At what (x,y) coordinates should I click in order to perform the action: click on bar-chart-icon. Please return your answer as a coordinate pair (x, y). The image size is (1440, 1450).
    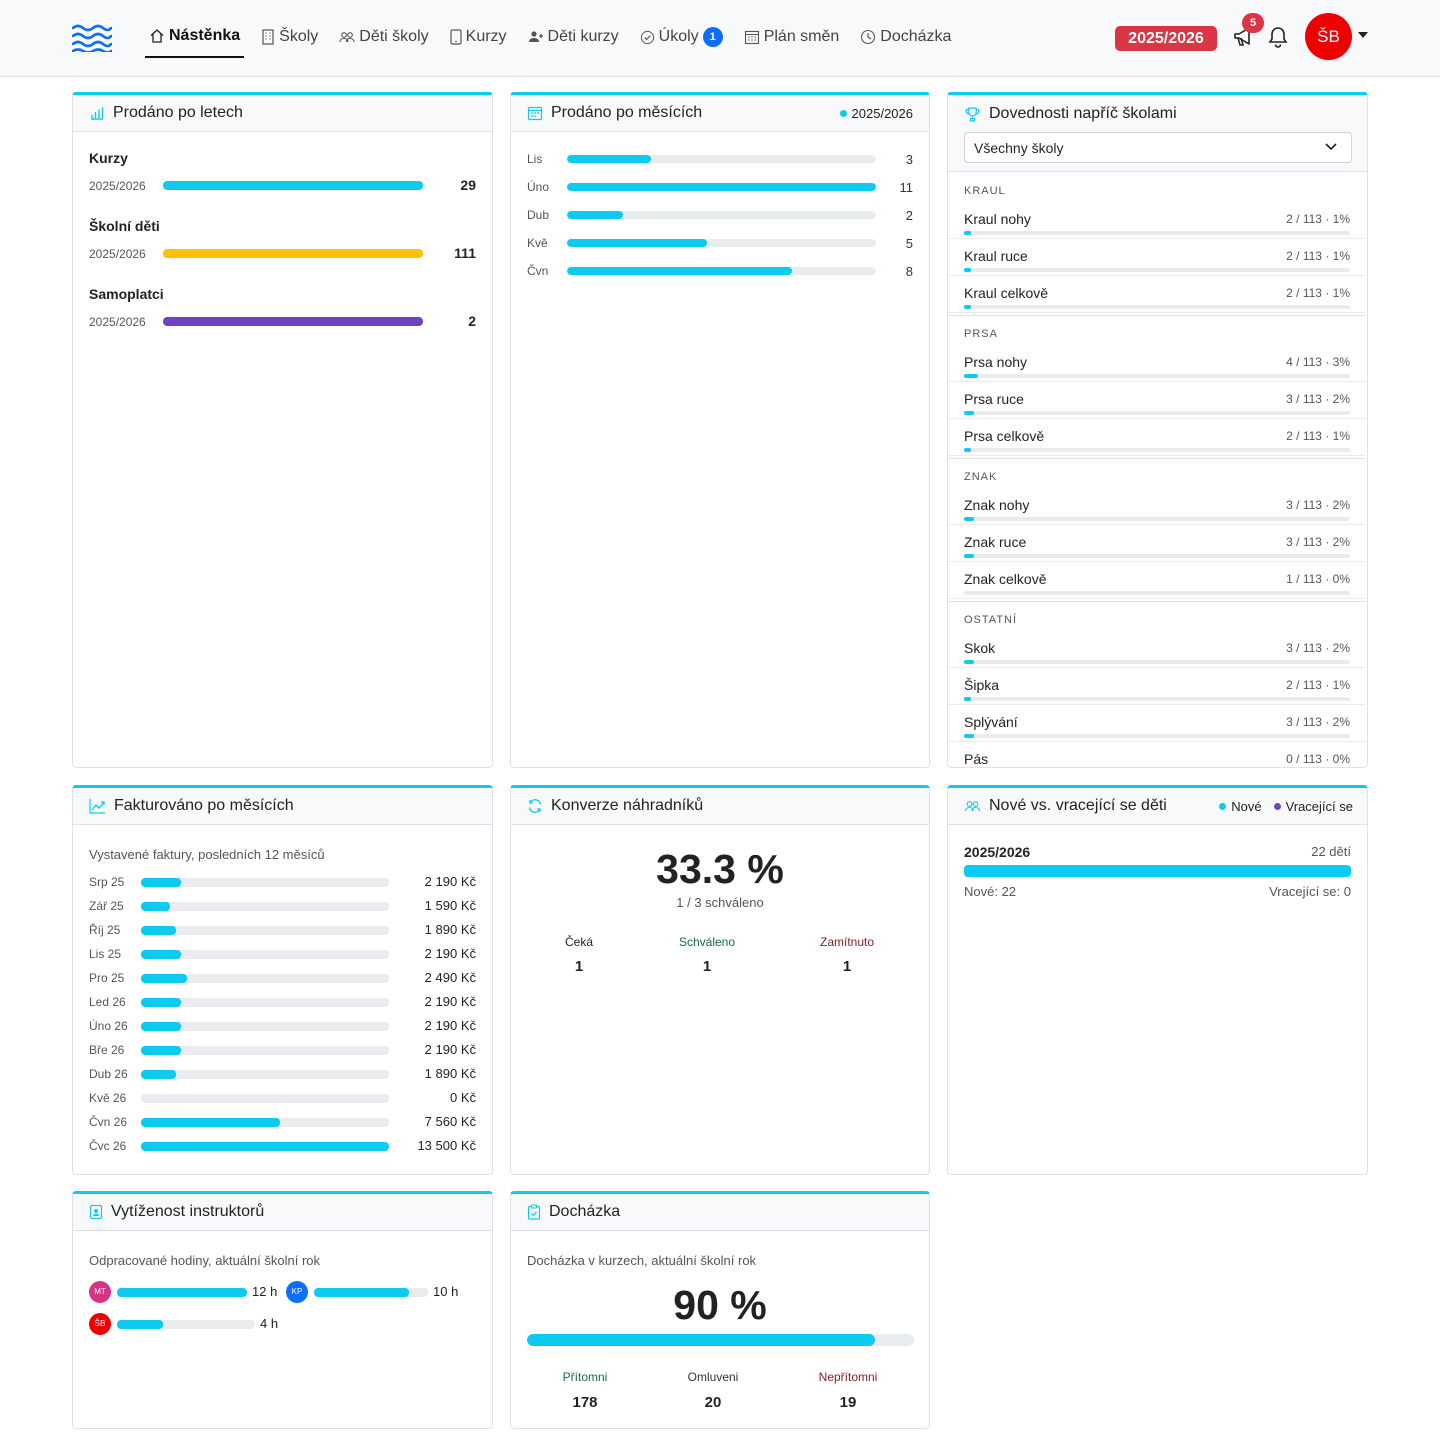
    Looking at the image, I should click on (97, 113).